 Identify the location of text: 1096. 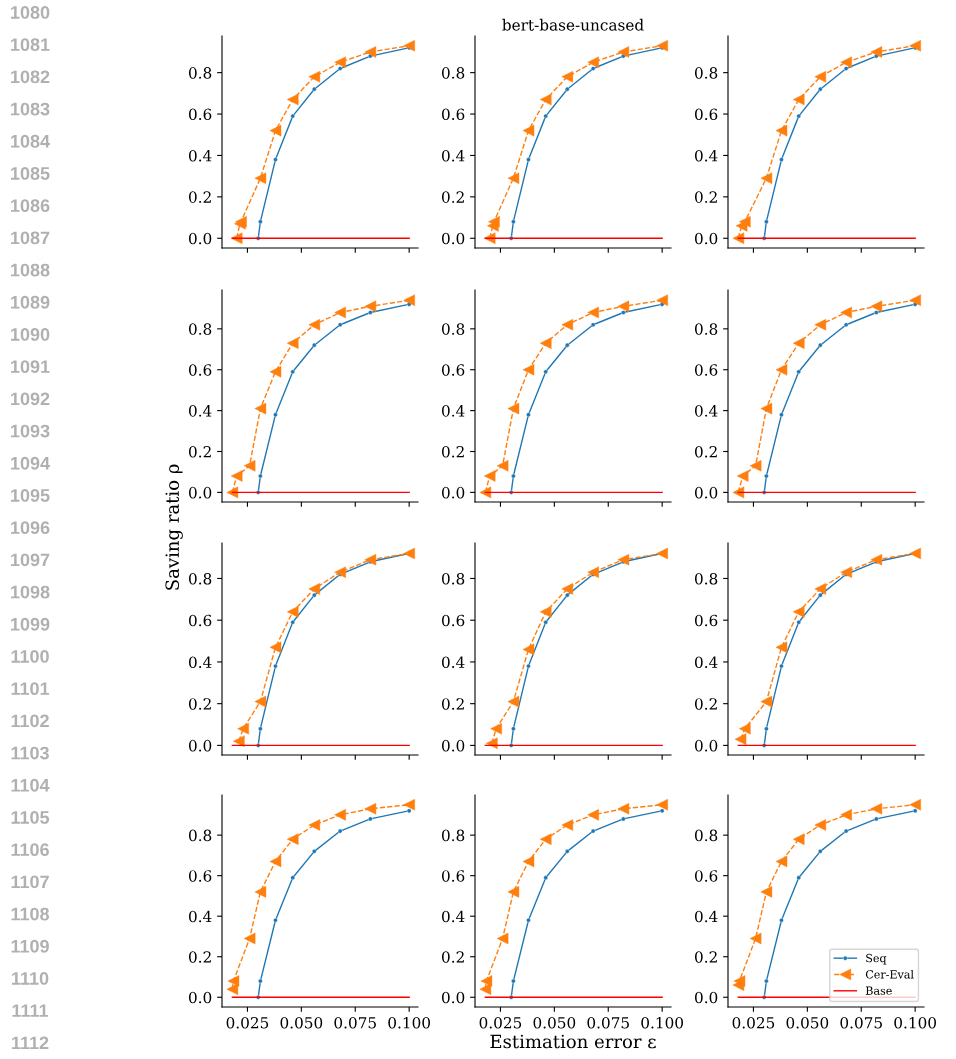
(30, 528).